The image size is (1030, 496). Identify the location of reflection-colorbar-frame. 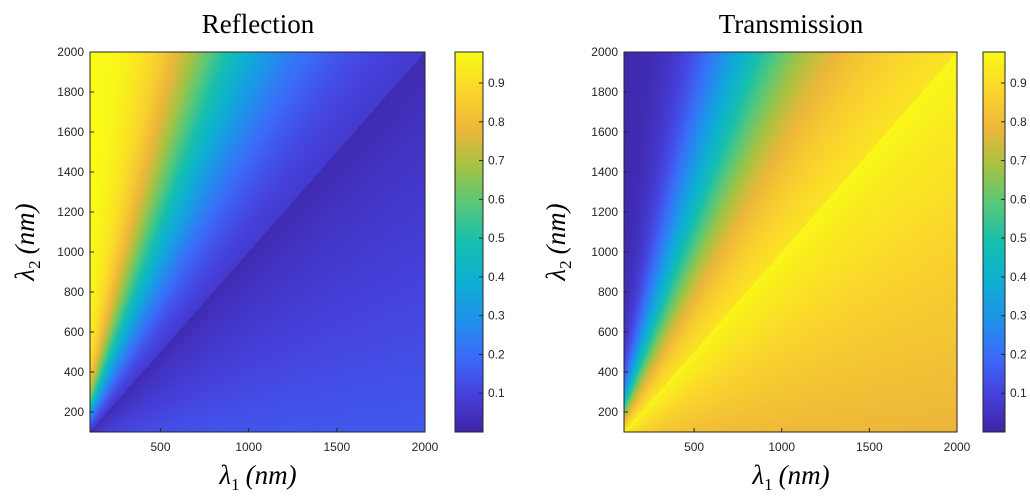
(469, 242).